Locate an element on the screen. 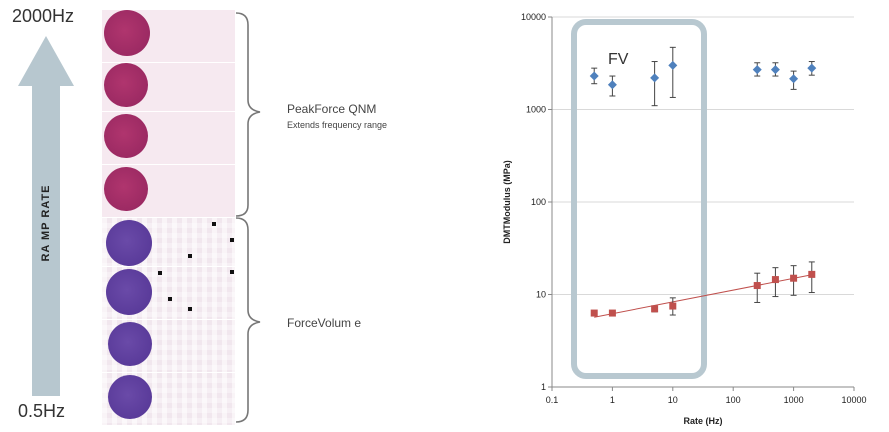  brace-graphics is located at coordinates (248, 217).